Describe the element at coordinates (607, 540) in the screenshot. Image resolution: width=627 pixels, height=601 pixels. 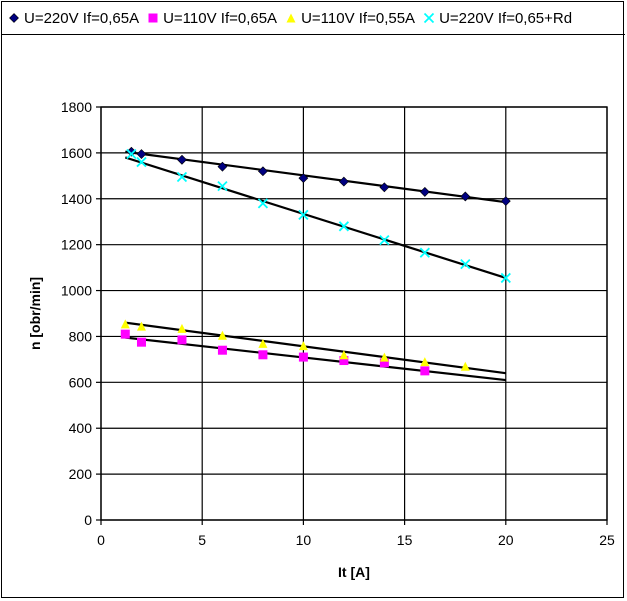
I see `x-tick-label: 25` at that location.